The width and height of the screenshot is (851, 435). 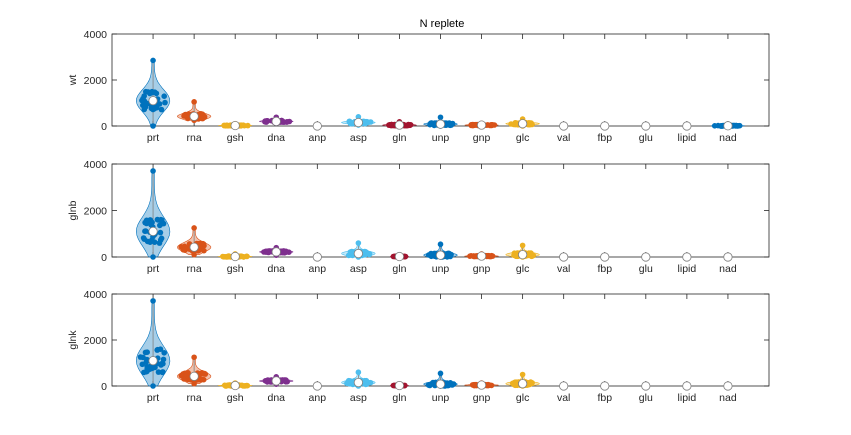 What do you see at coordinates (153, 343) in the screenshot?
I see `violin-prt` at bounding box center [153, 343].